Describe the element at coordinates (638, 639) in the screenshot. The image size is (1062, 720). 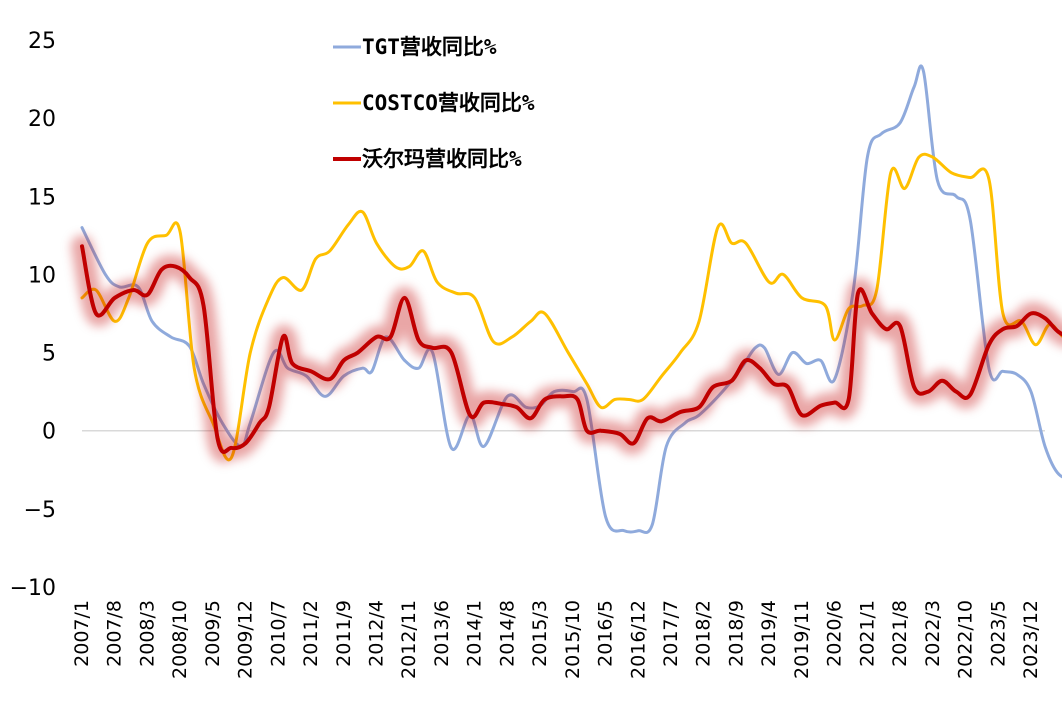
I see `x-tick-label: 2016/12` at that location.